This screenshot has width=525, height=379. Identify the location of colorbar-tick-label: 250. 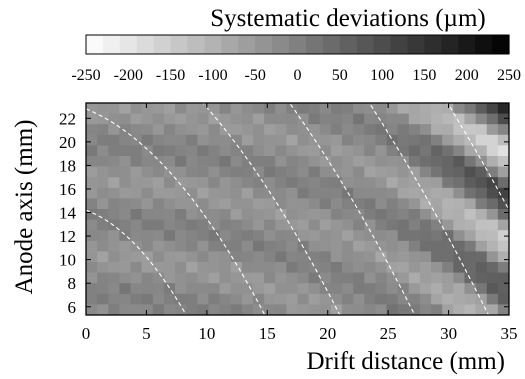
(509, 75).